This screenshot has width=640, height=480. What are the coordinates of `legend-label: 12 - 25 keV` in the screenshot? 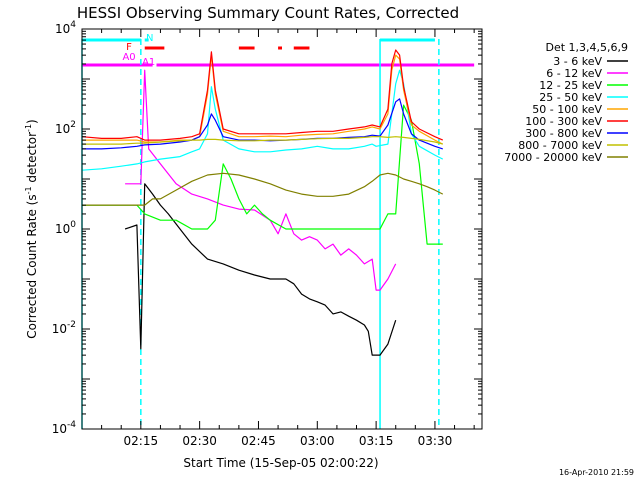 It's located at (570, 85).